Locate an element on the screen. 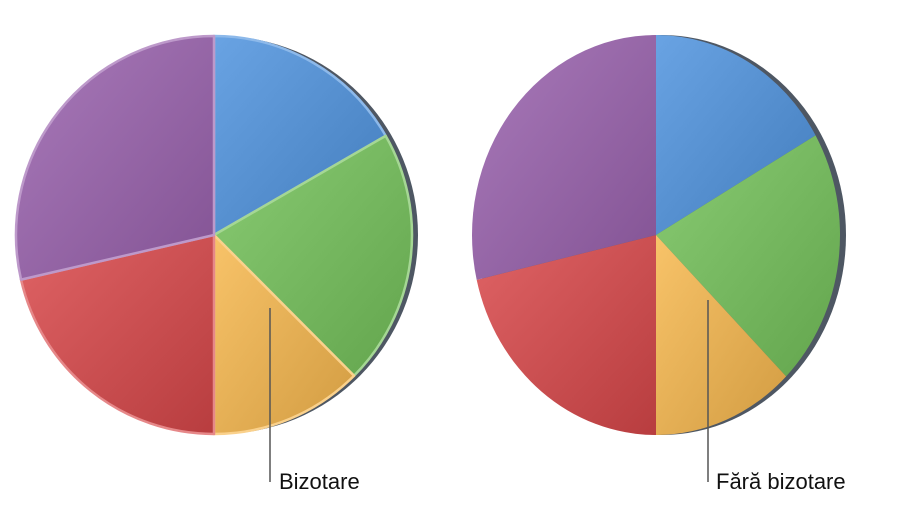 Image resolution: width=902 pixels, height=508 pixels. label-not-beveled: Fără bizotare is located at coordinates (781, 481).